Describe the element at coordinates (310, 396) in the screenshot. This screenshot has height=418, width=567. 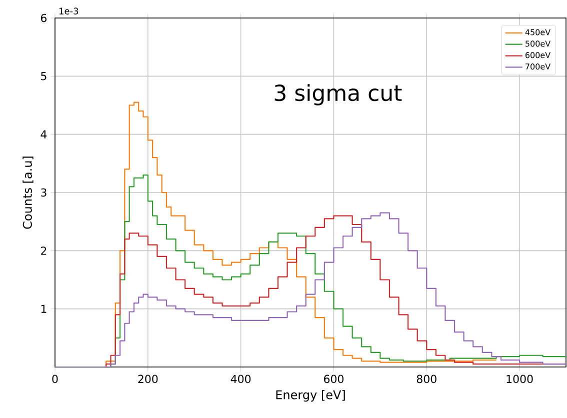
I see `x-axis-title: Energy [eV]` at that location.